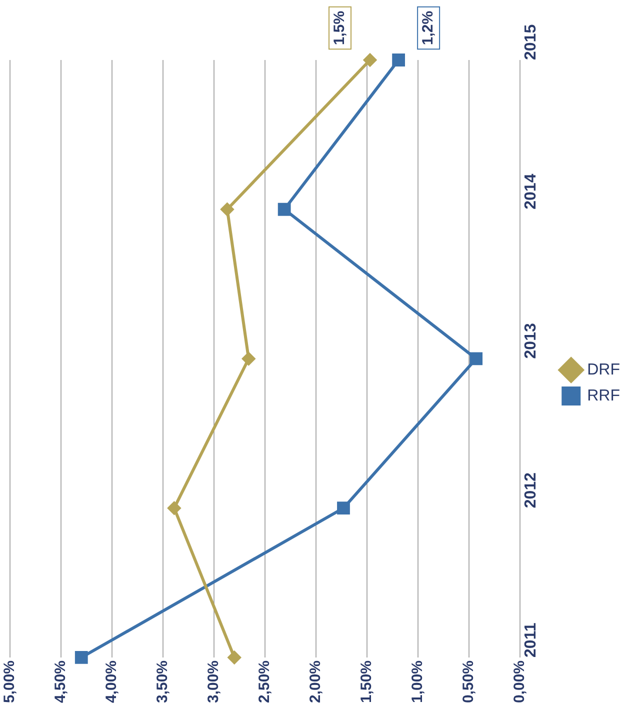  I want to click on x-tick-label: 1,00%, so click(417, 682).